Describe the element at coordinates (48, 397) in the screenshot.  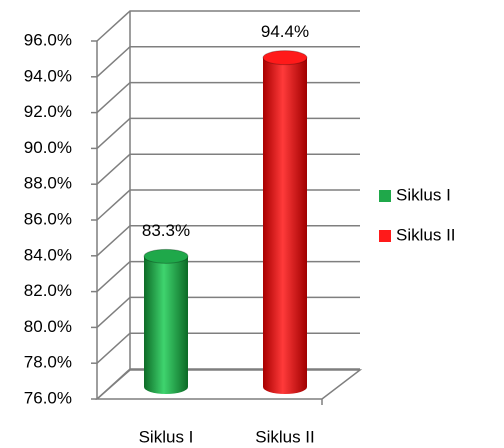
I see `y-tick-label: 76.0%` at that location.